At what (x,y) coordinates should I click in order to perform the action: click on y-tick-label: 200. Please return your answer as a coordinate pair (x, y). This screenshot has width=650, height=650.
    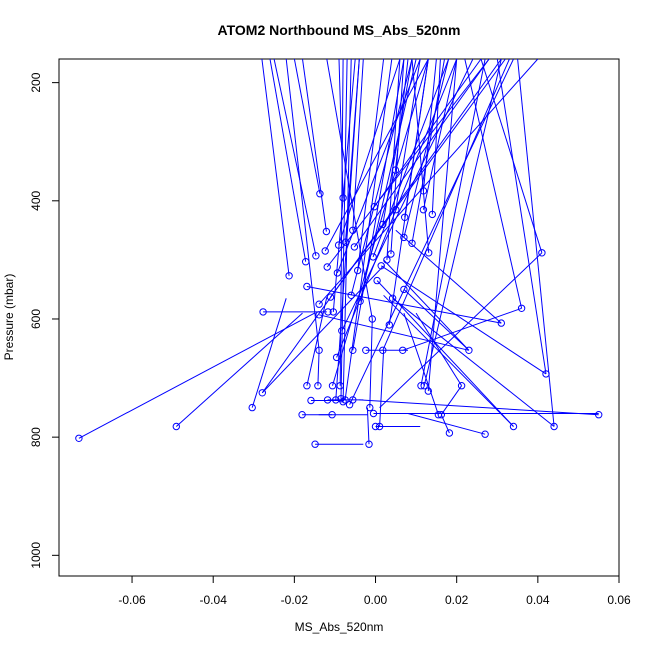
    Looking at the image, I should click on (36, 82).